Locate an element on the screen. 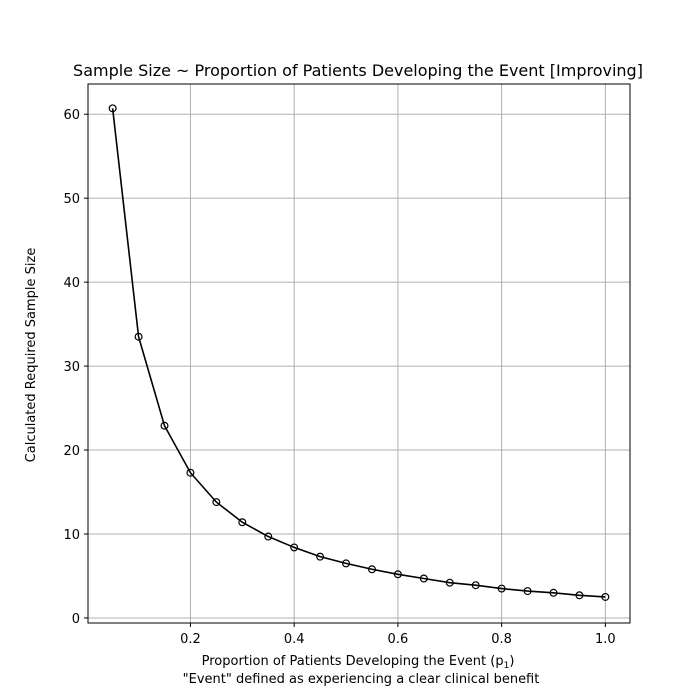 The image size is (700, 700). x-tick-label: 0.4 is located at coordinates (294, 639).